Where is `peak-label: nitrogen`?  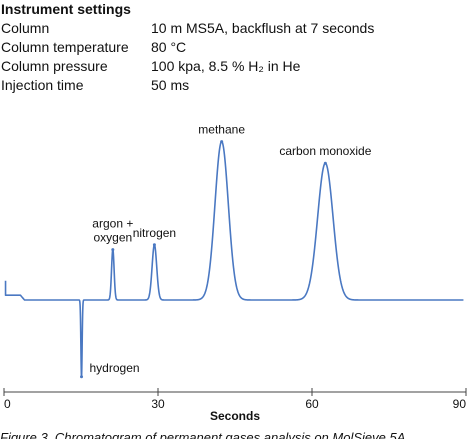
peak-label: nitrogen is located at coordinates (154, 233).